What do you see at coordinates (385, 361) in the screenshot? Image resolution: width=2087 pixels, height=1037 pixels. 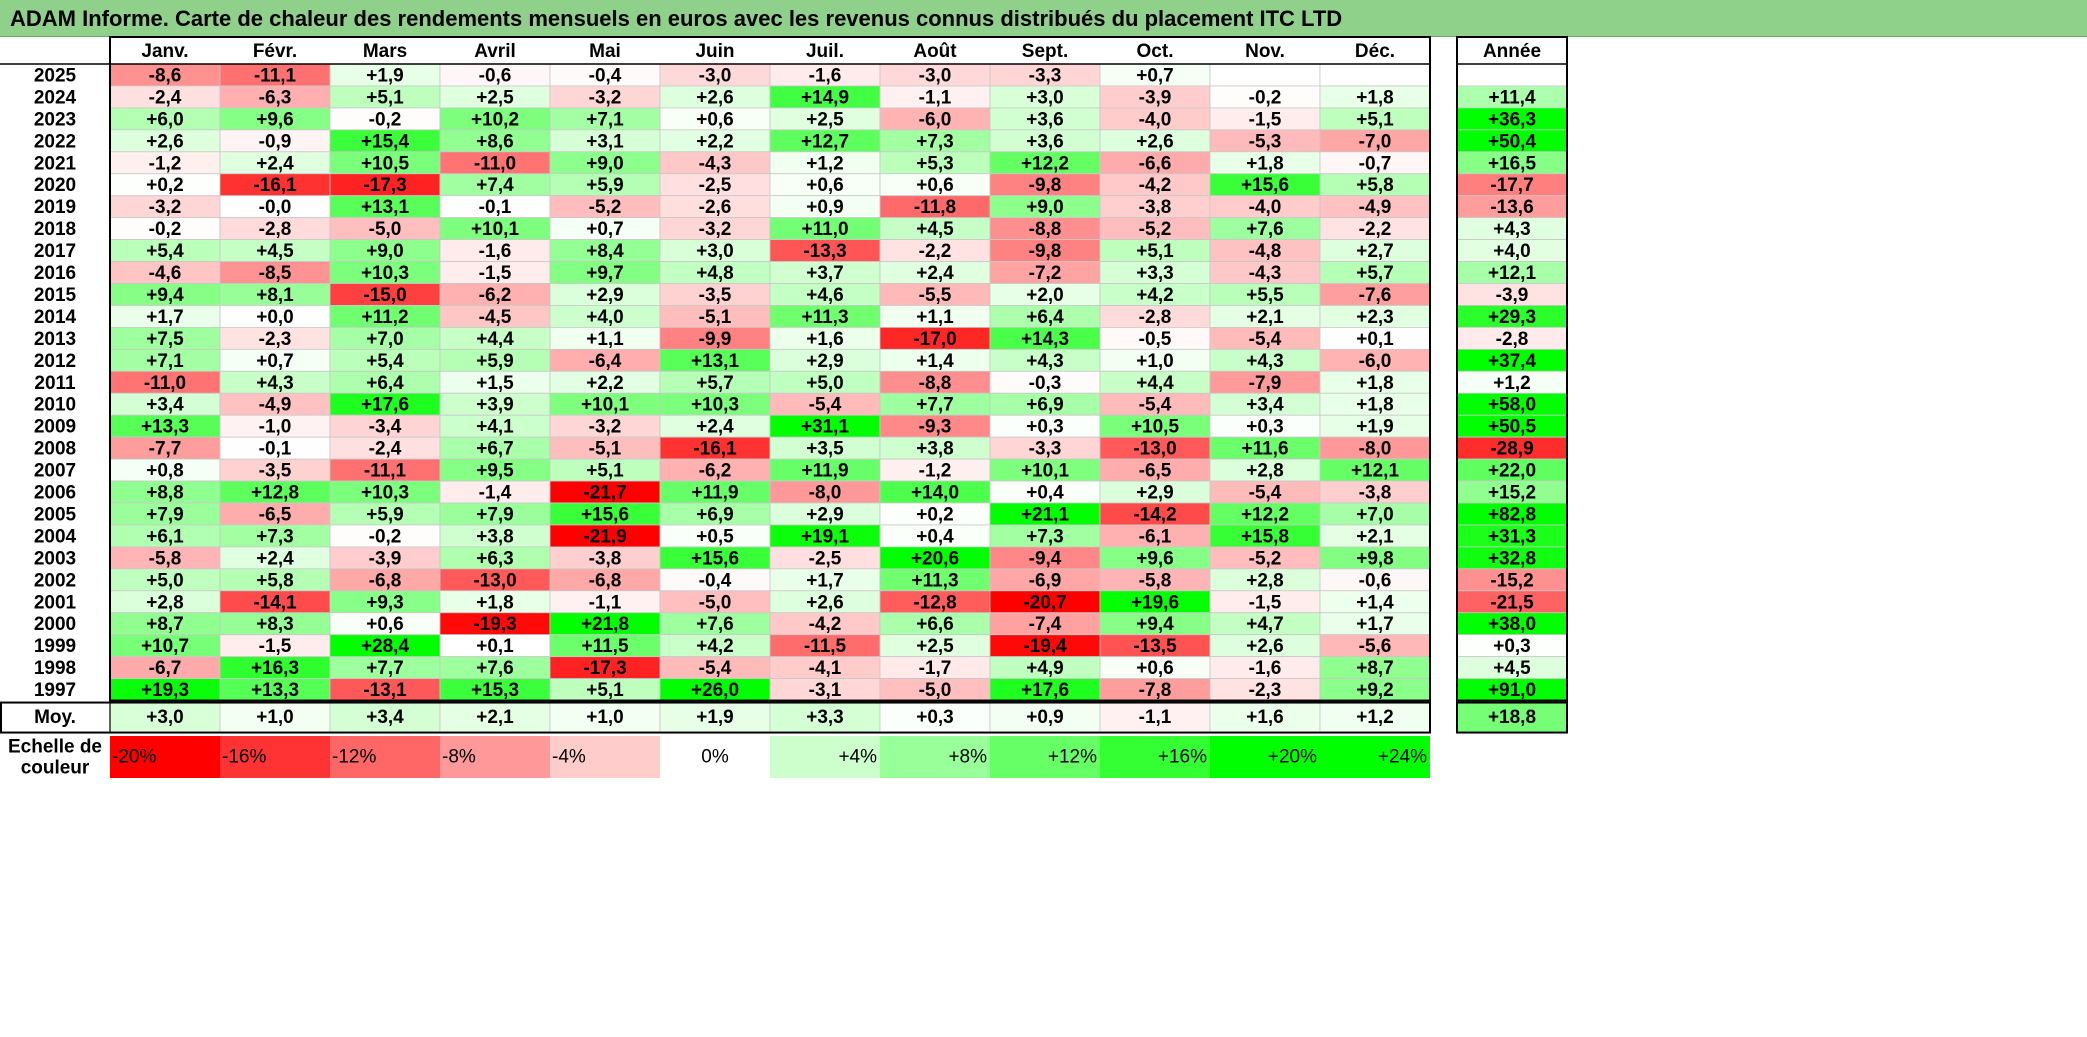 I see `cell-value: +5,4` at bounding box center [385, 361].